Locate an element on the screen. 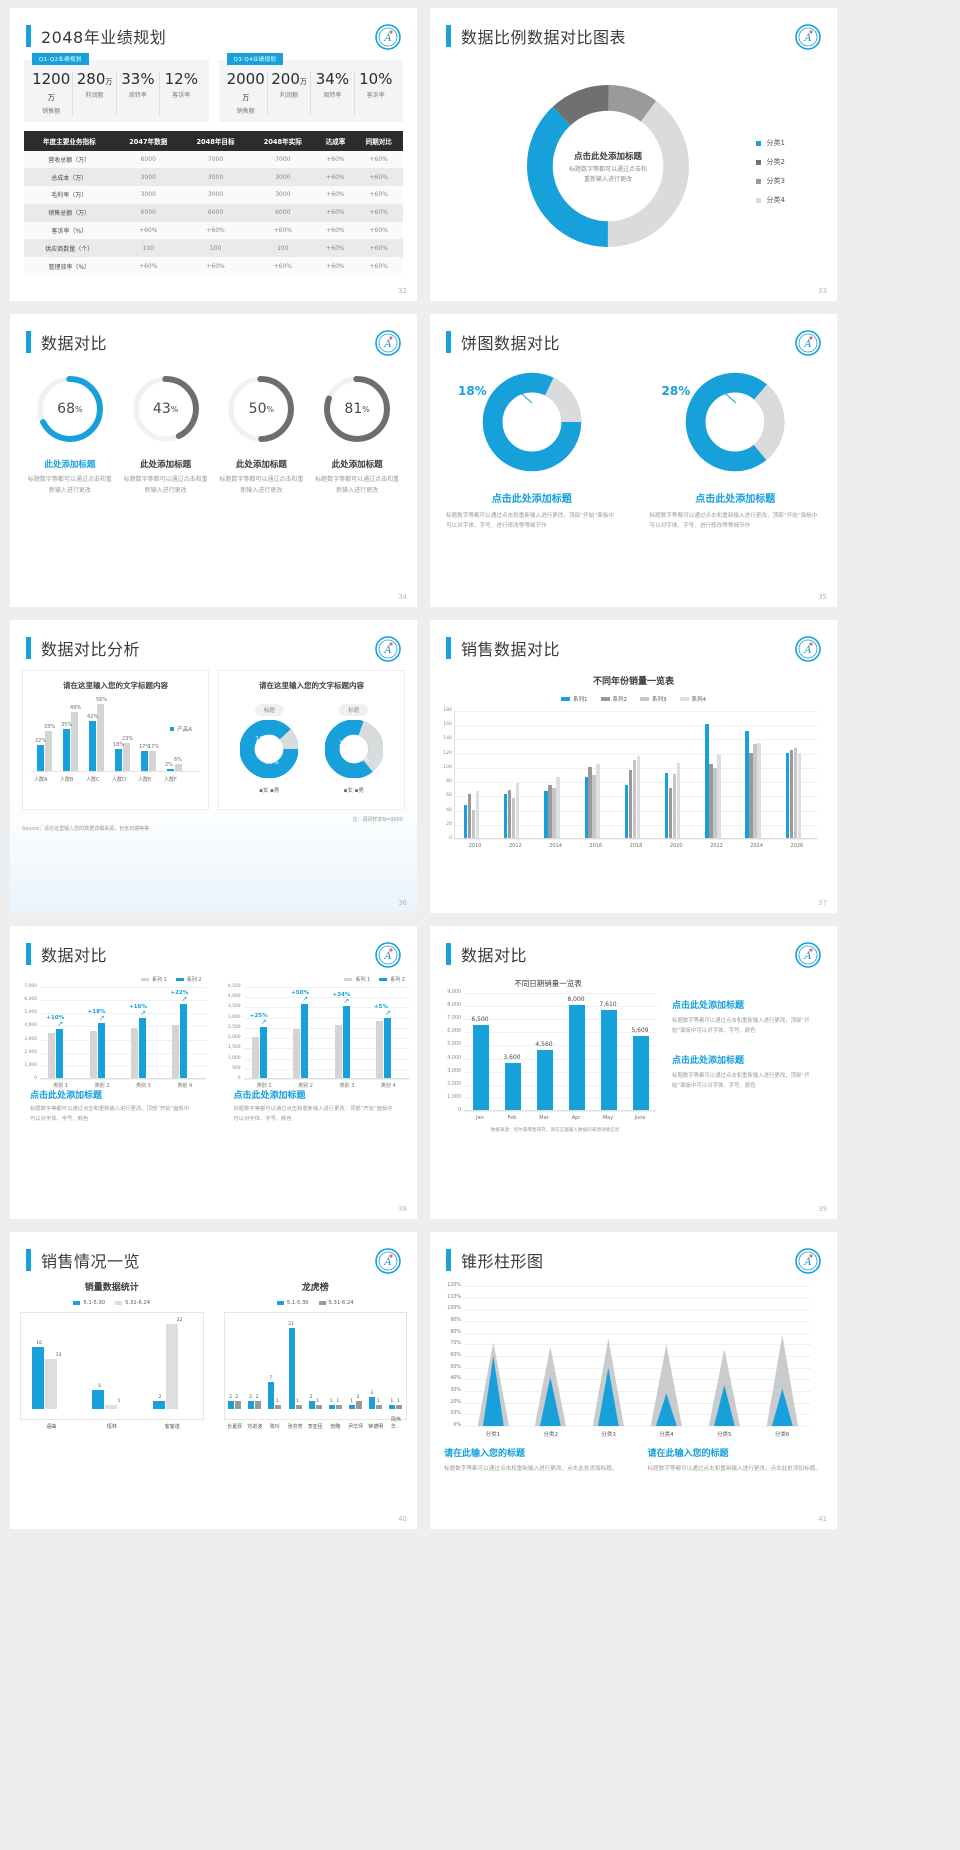 The width and height of the screenshot is (960, 1850). kpi-label: 销售额 is located at coordinates (245, 111).